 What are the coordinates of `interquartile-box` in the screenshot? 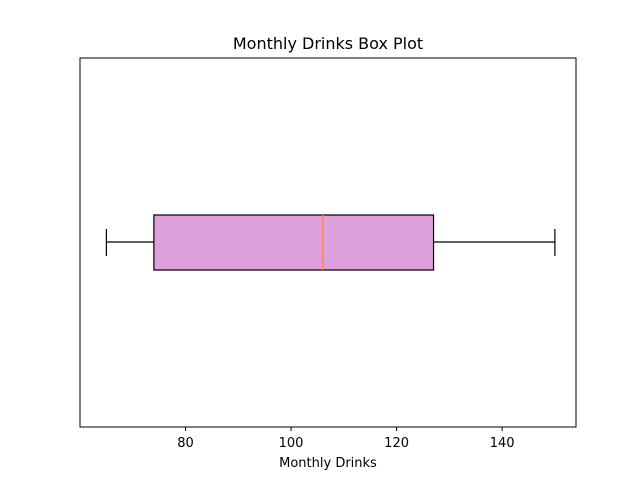 It's located at (294, 242).